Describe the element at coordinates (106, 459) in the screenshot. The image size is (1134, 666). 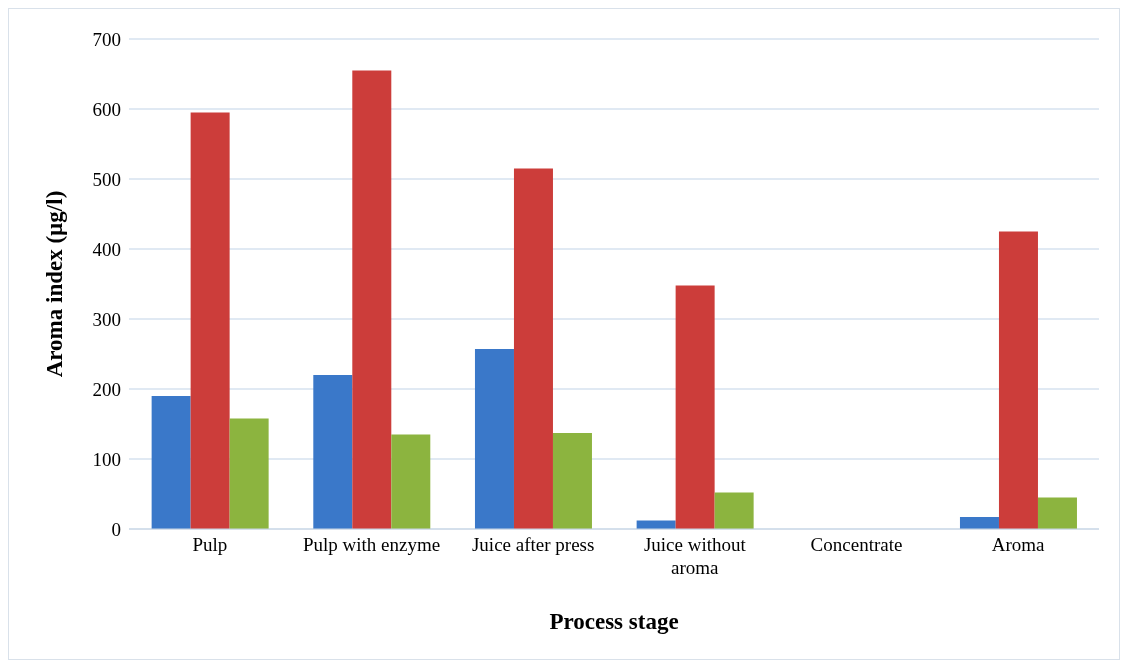
I see `y-tick-label: 100` at that location.